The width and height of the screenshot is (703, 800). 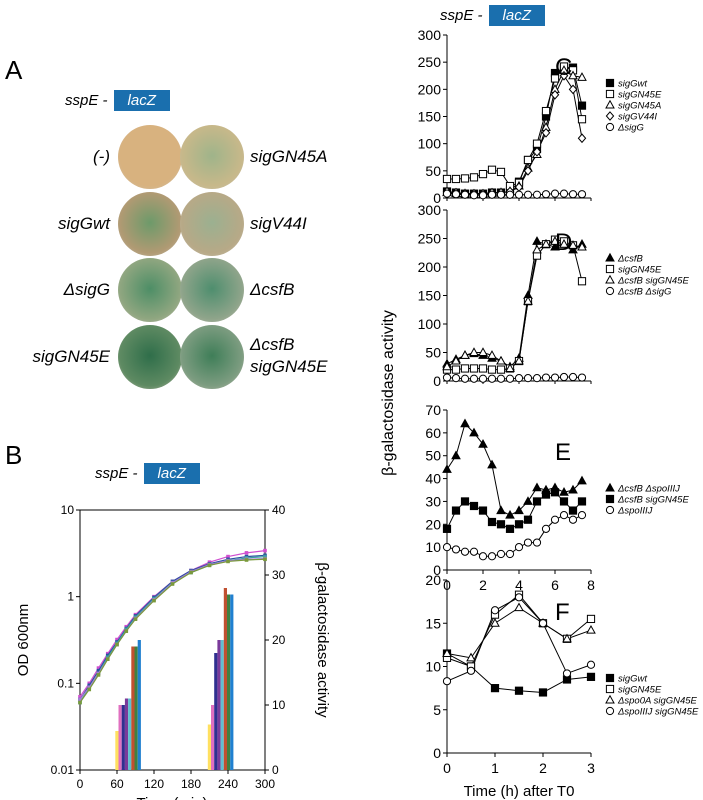 What do you see at coordinates (433, 501) in the screenshot?
I see `y-tick-label: 30` at bounding box center [433, 501].